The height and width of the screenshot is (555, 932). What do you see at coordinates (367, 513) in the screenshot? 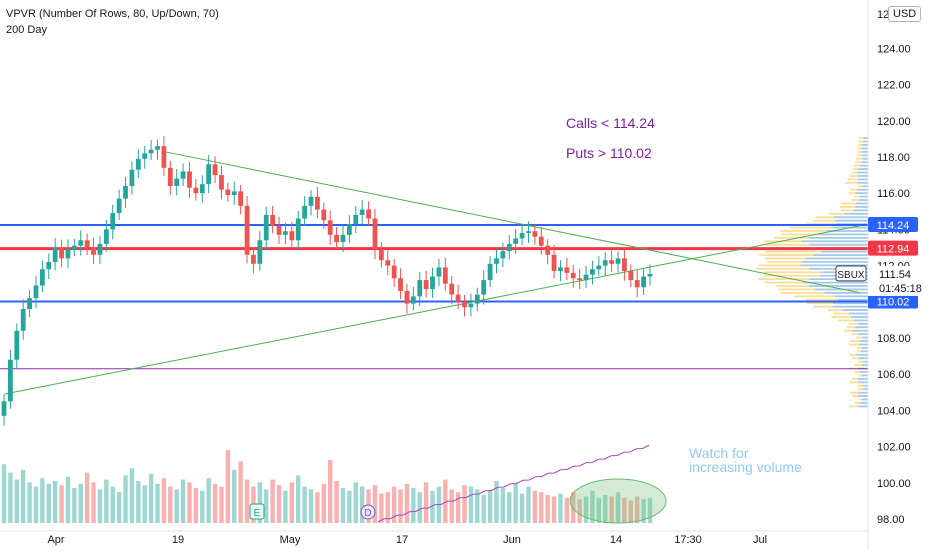
I see `dividend-marker-label: D` at bounding box center [367, 513].